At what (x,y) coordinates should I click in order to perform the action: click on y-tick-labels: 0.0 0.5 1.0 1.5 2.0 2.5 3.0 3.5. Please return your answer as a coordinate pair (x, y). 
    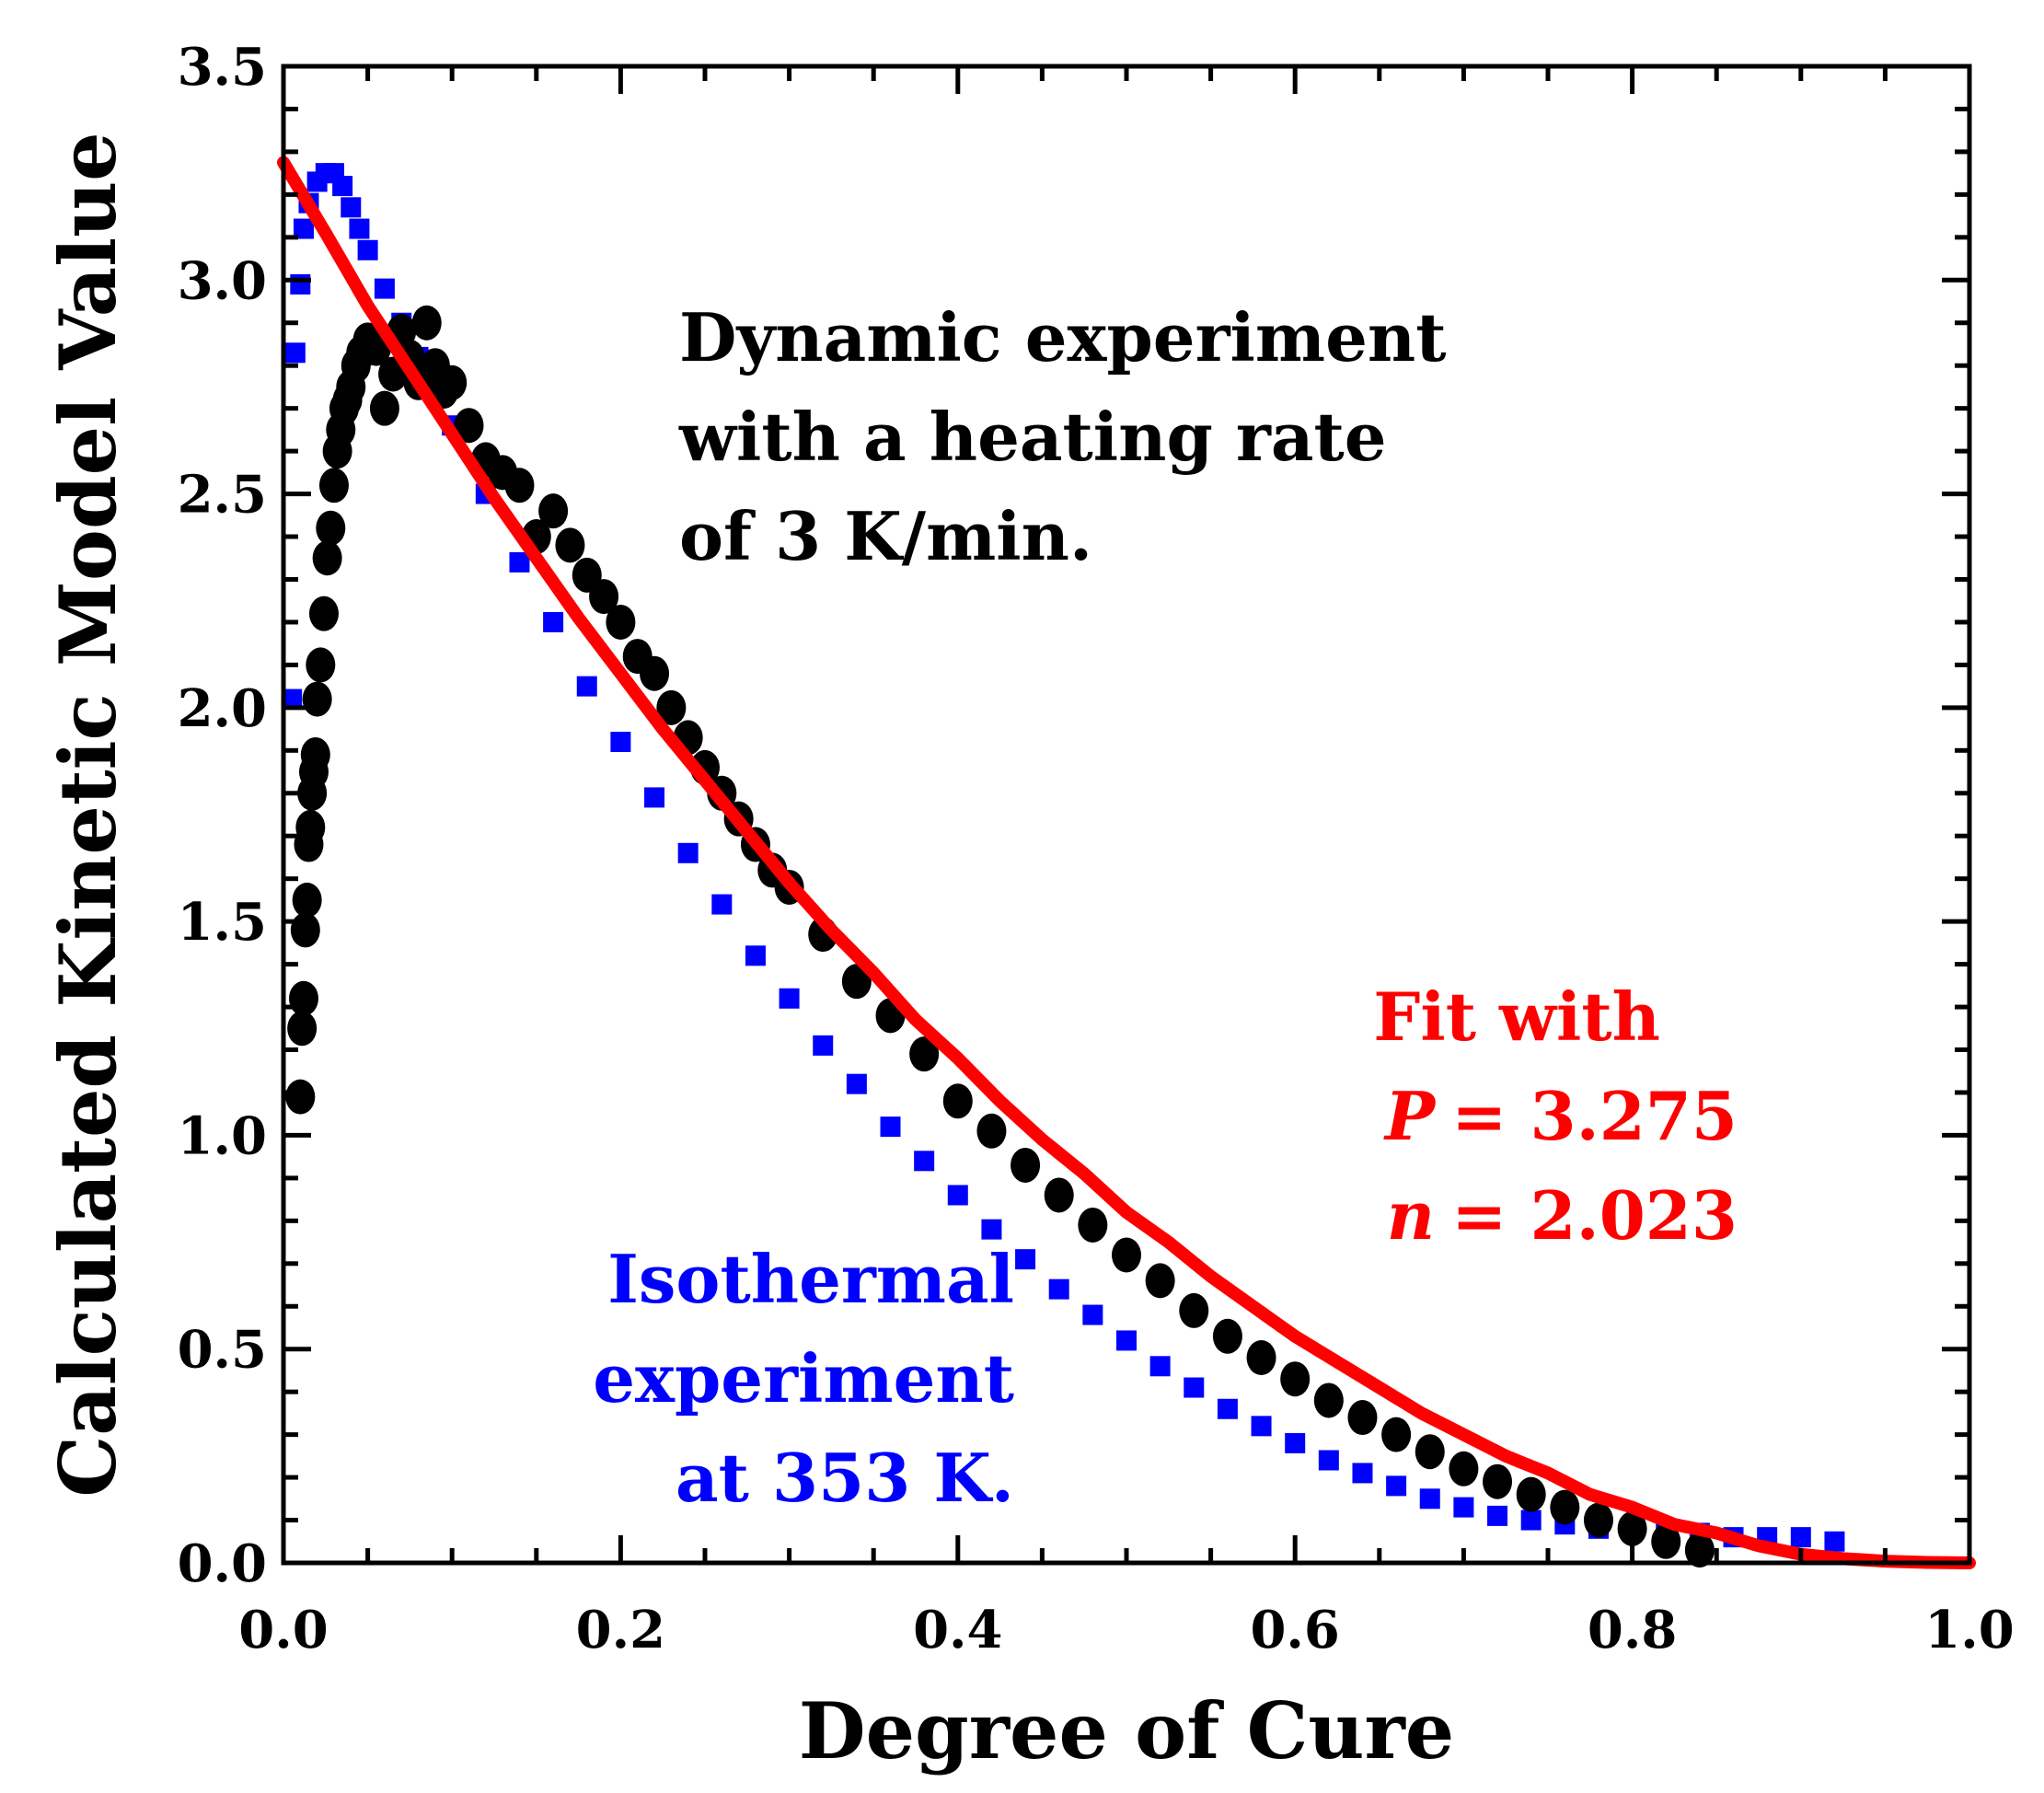
    Looking at the image, I should click on (222, 815).